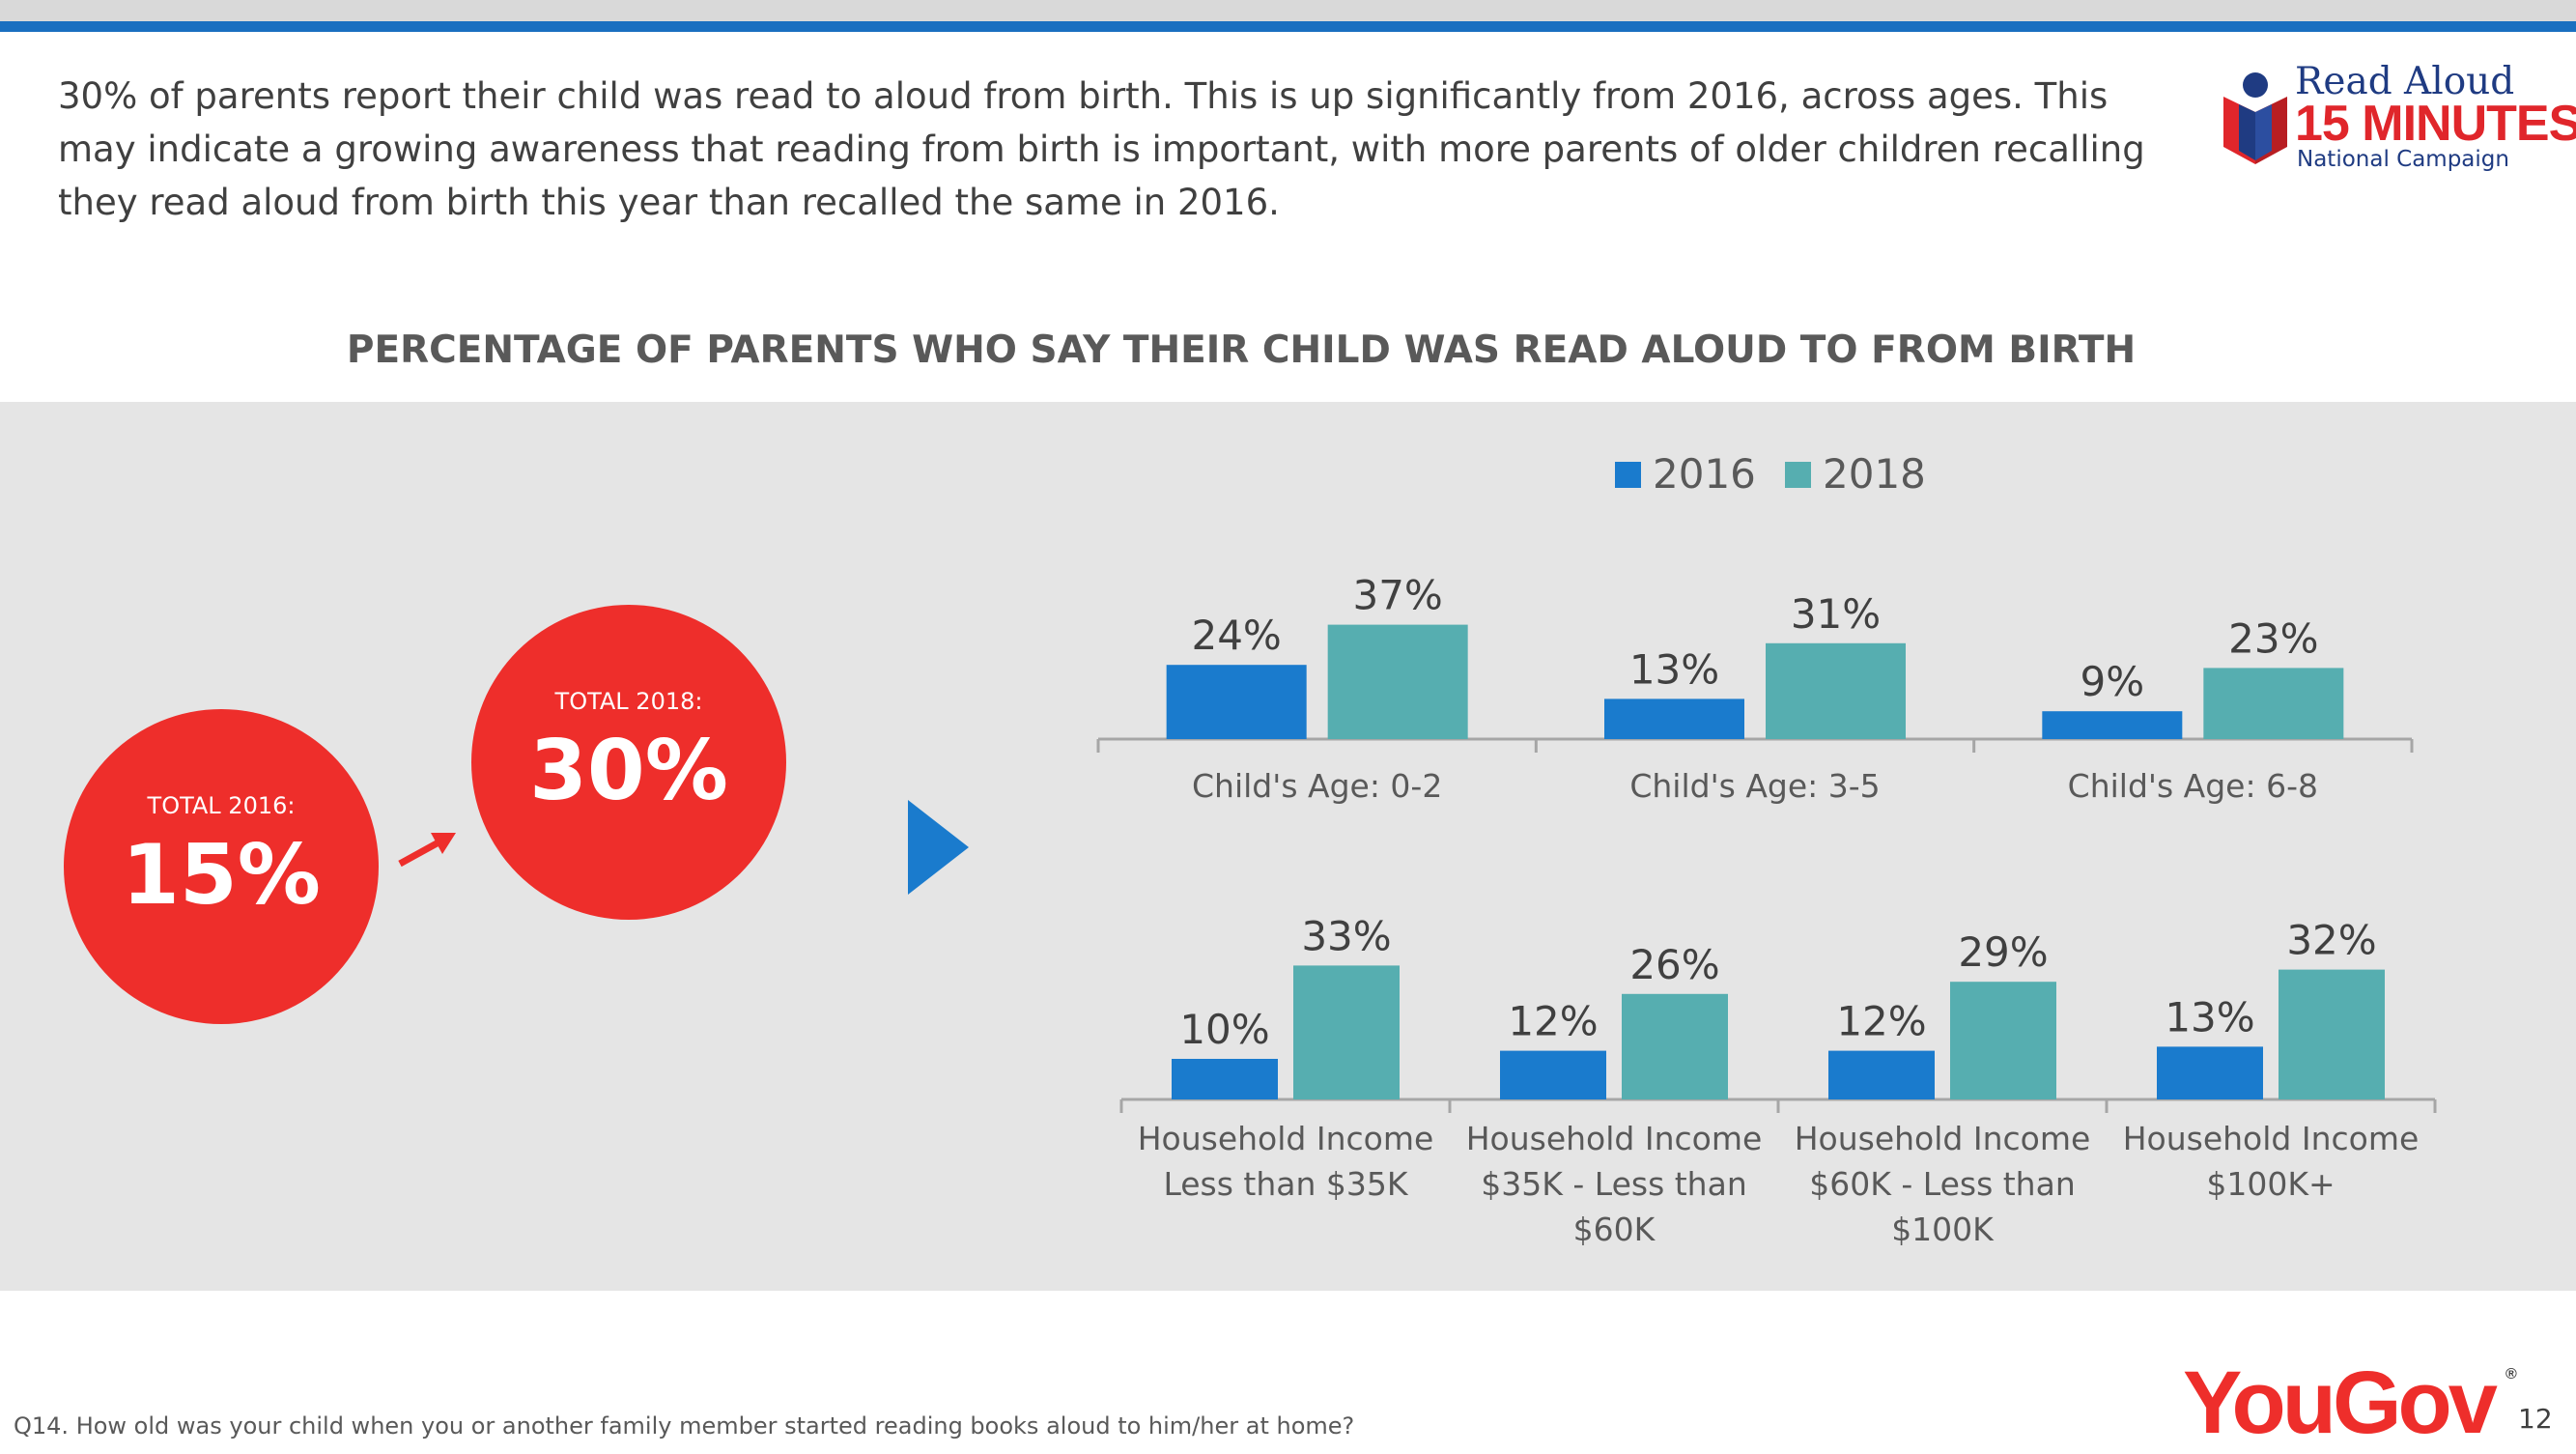 Image resolution: width=2576 pixels, height=1454 pixels. I want to click on income-chart-data-label-2016-1: 12%, so click(1553, 1021).